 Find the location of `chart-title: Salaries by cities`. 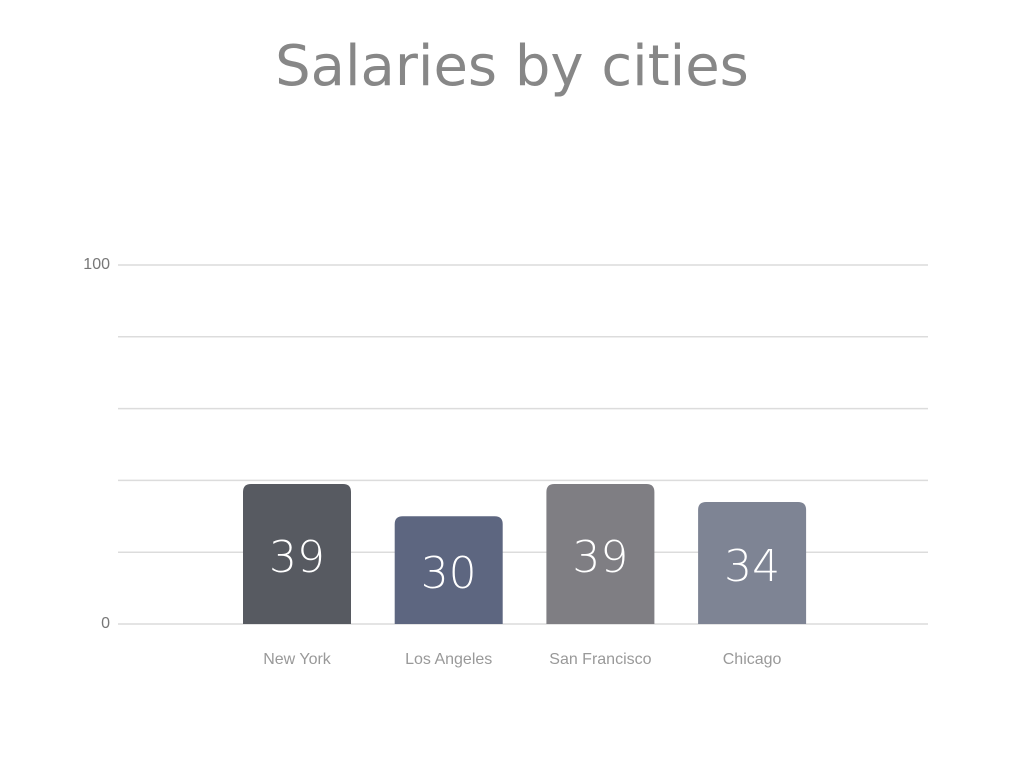

chart-title: Salaries by cities is located at coordinates (512, 66).